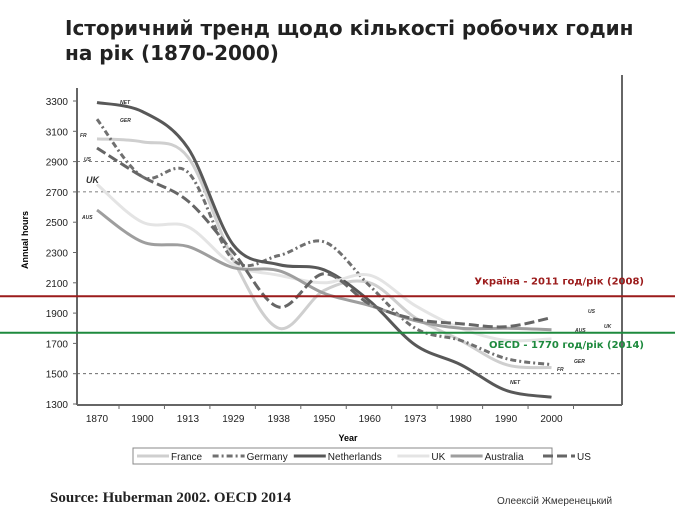 Image resolution: width=675 pixels, height=523 pixels. I want to click on legend-entry: France, so click(187, 457).